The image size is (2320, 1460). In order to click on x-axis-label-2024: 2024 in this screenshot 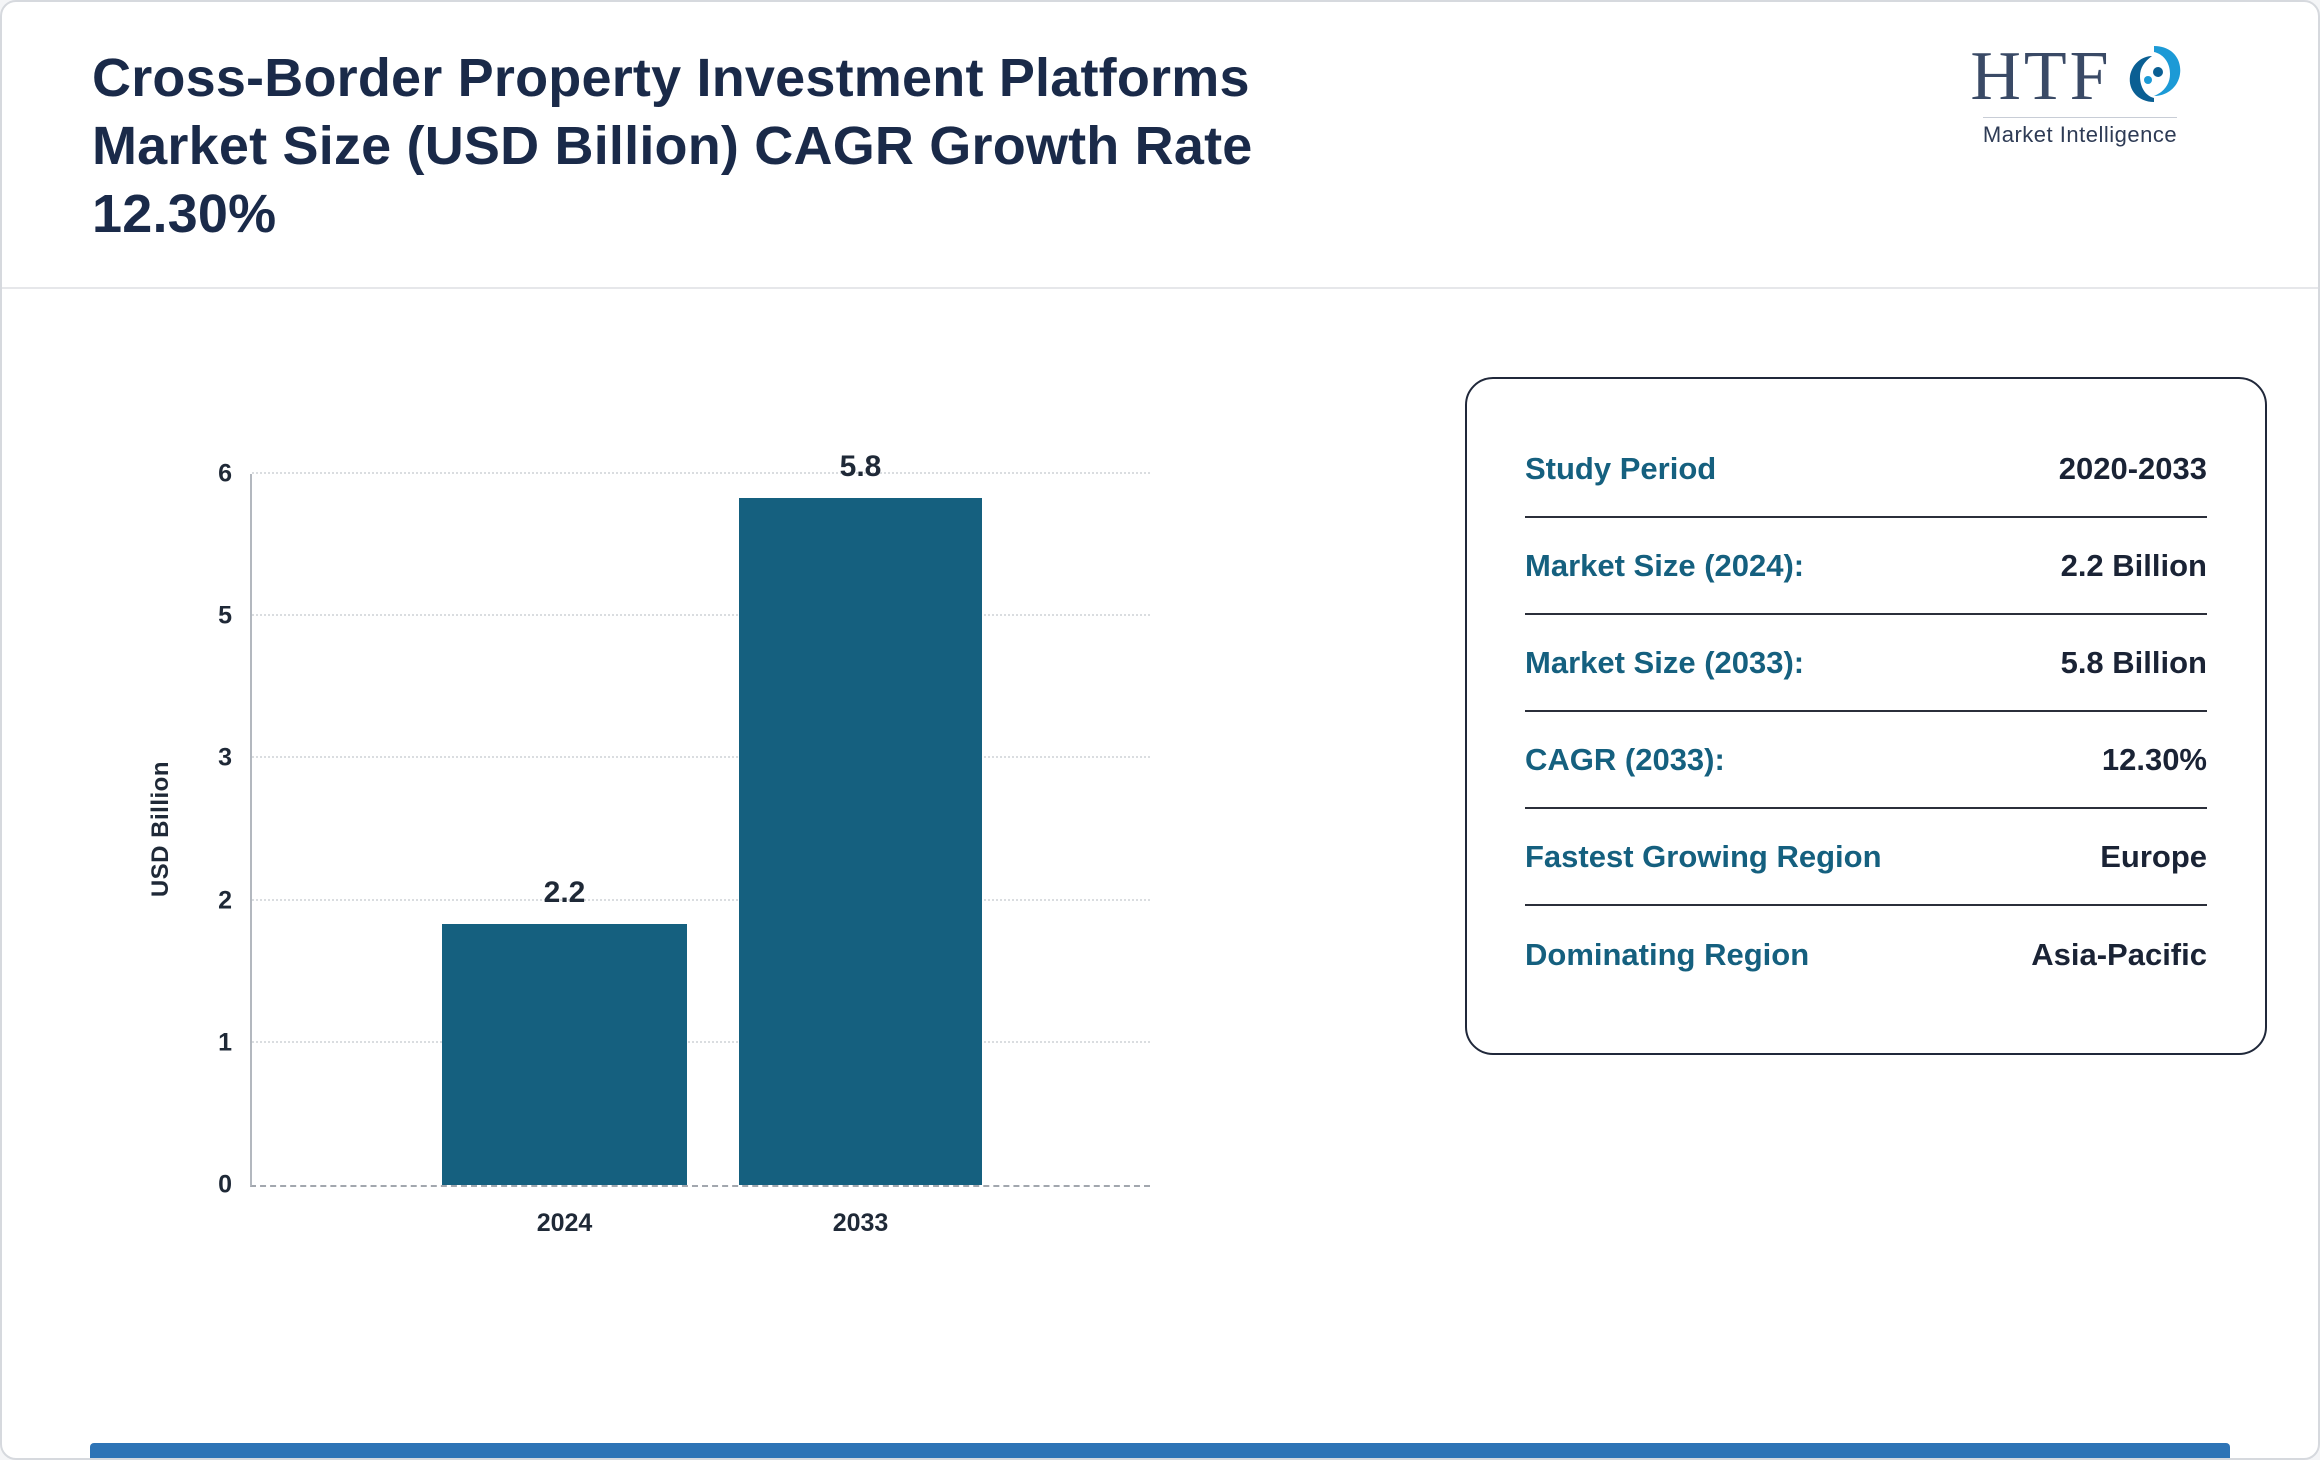, I will do `click(564, 1223)`.